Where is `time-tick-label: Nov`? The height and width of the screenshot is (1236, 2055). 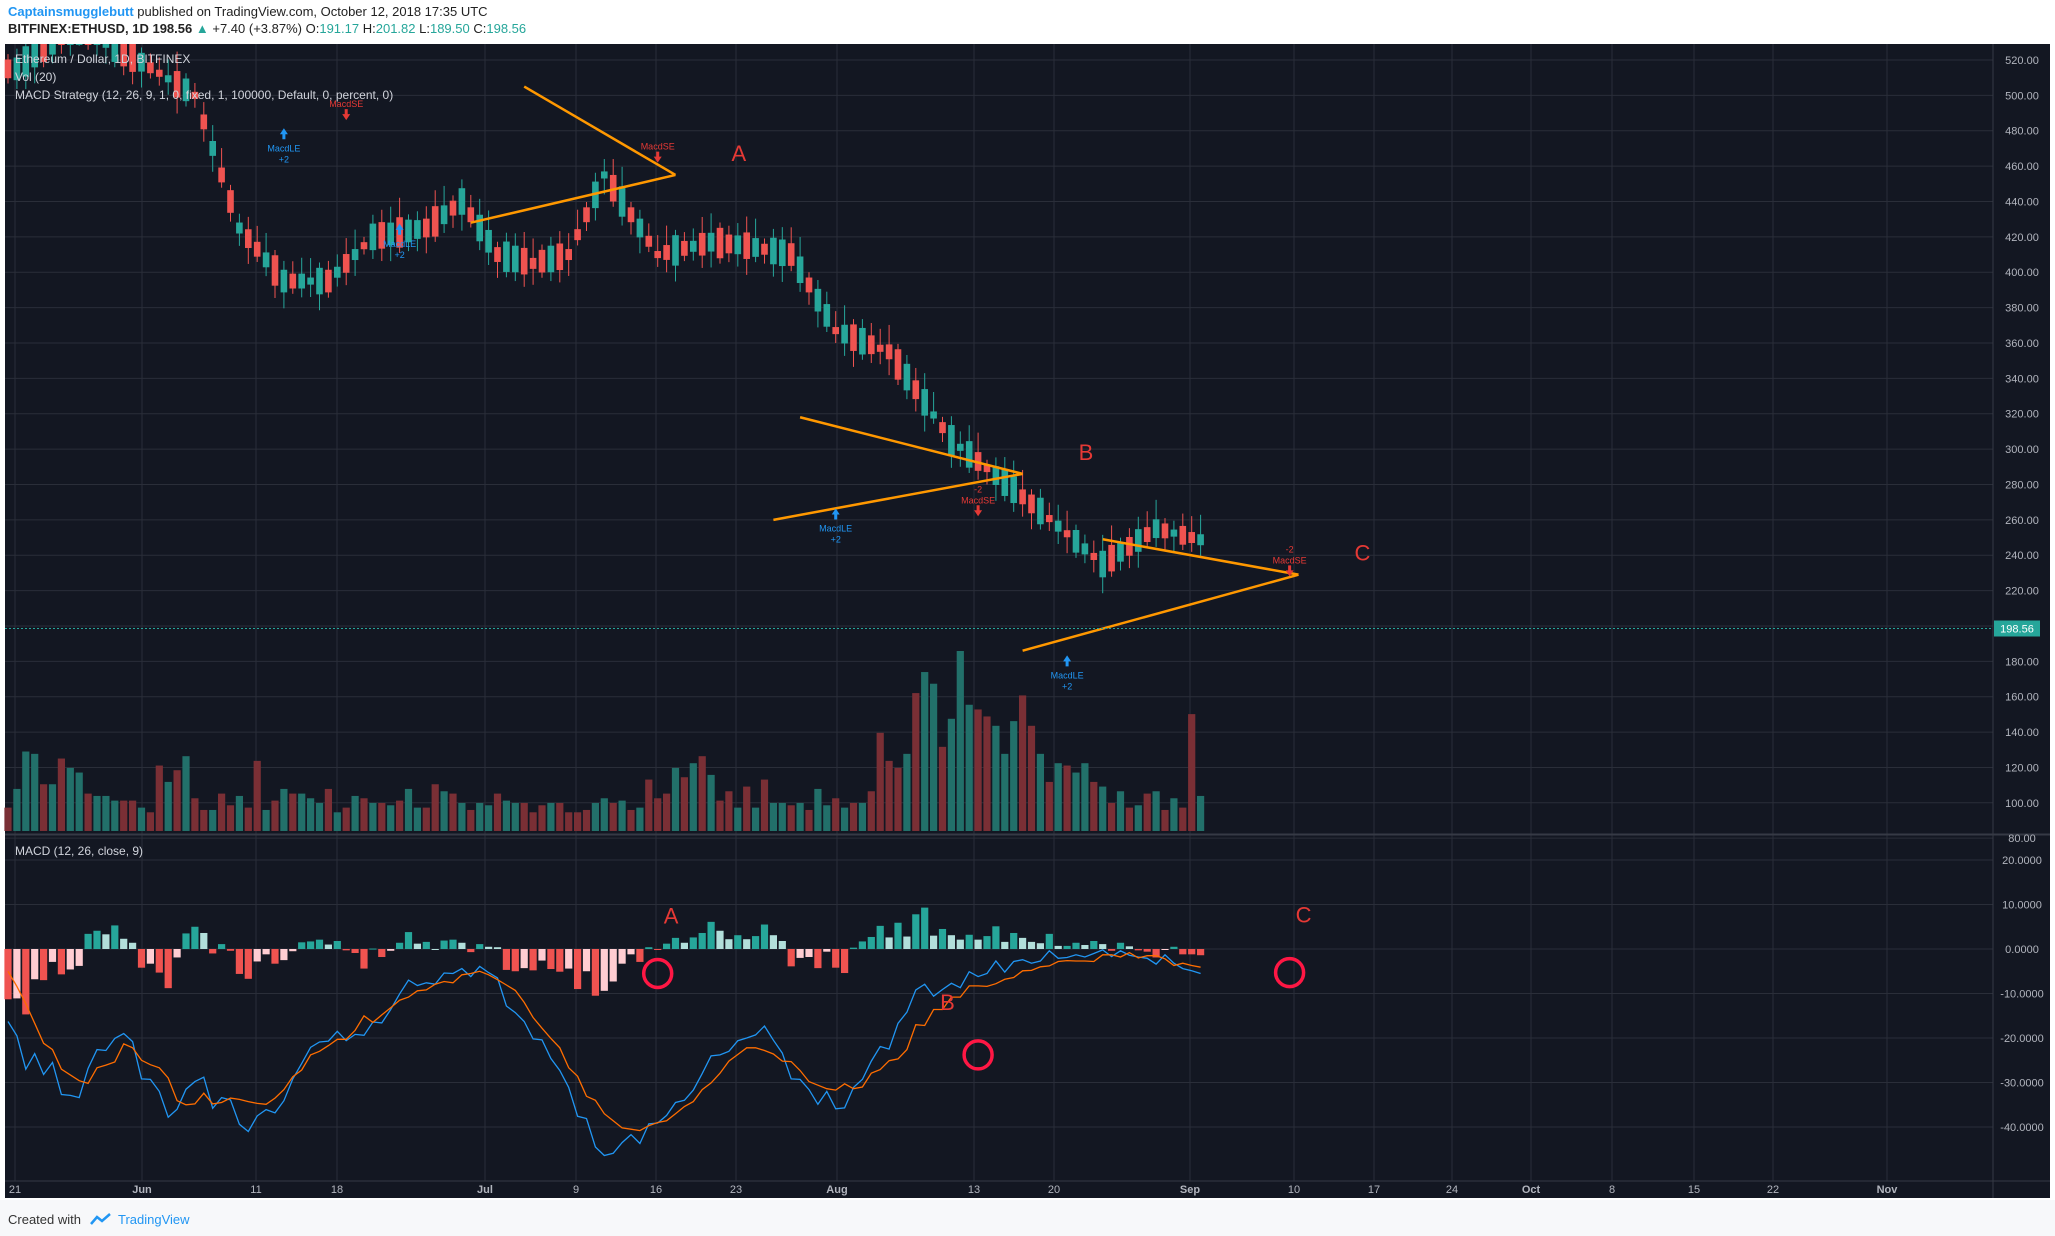 time-tick-label: Nov is located at coordinates (1888, 1190).